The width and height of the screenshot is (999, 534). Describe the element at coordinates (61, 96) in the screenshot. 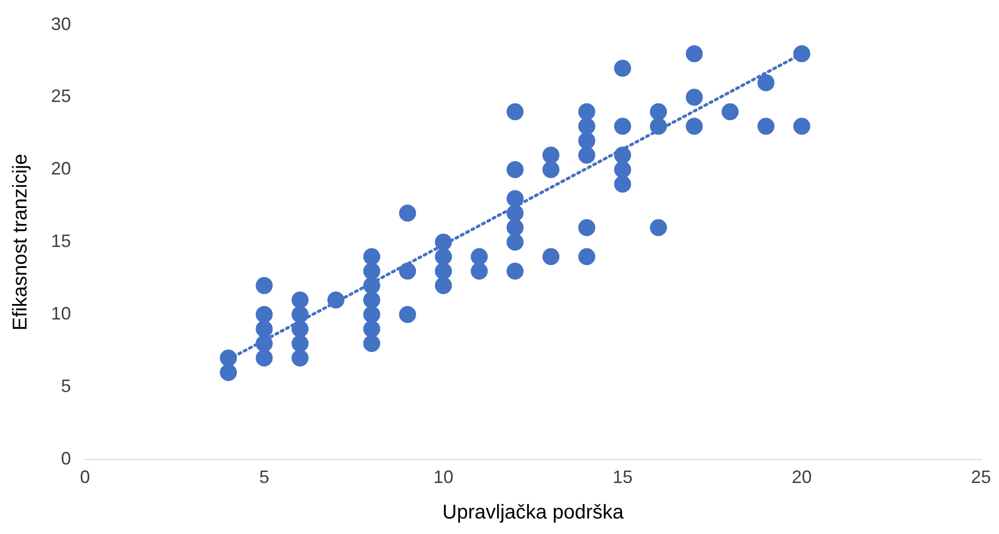

I see `y-tick-label: 25` at that location.